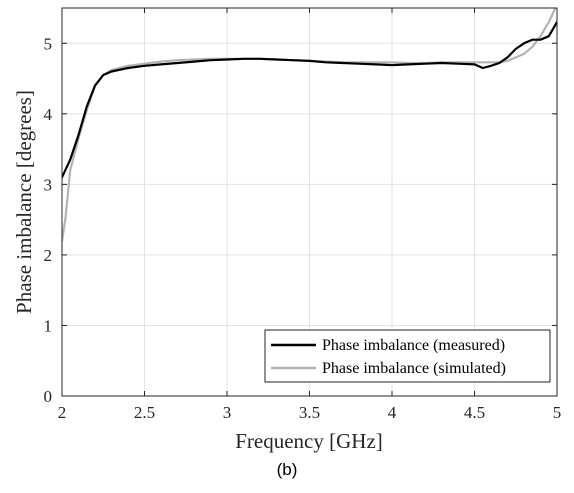  I want to click on y-tick-label: 2, so click(48, 255).